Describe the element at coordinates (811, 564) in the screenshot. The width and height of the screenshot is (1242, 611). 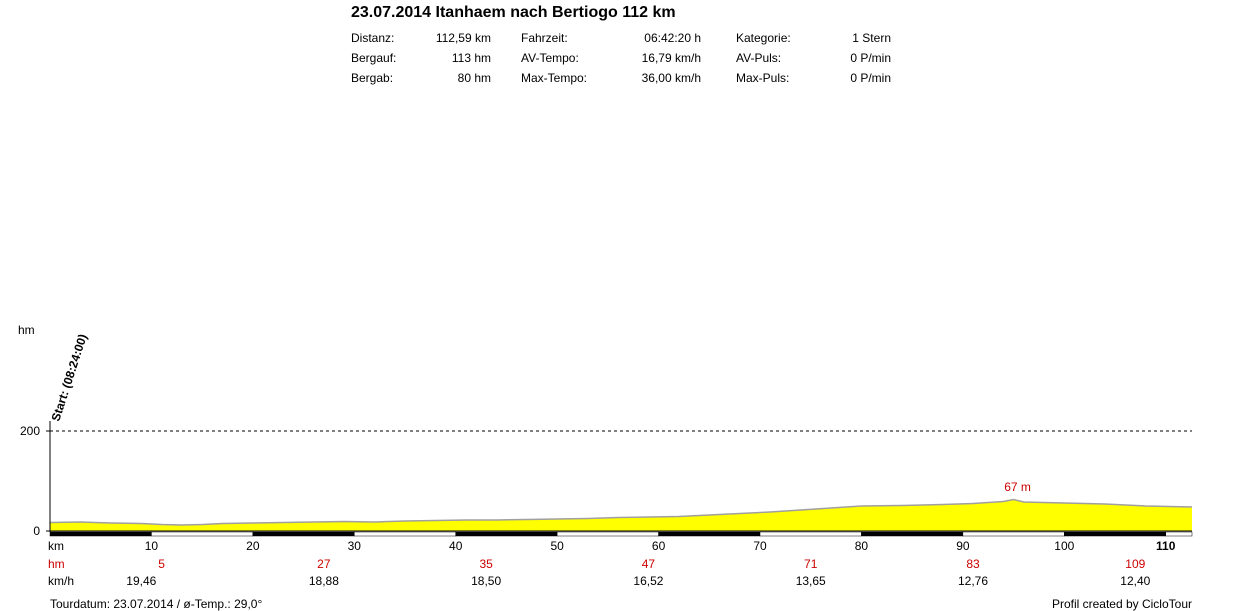
I see `hm-value-label: 71` at that location.